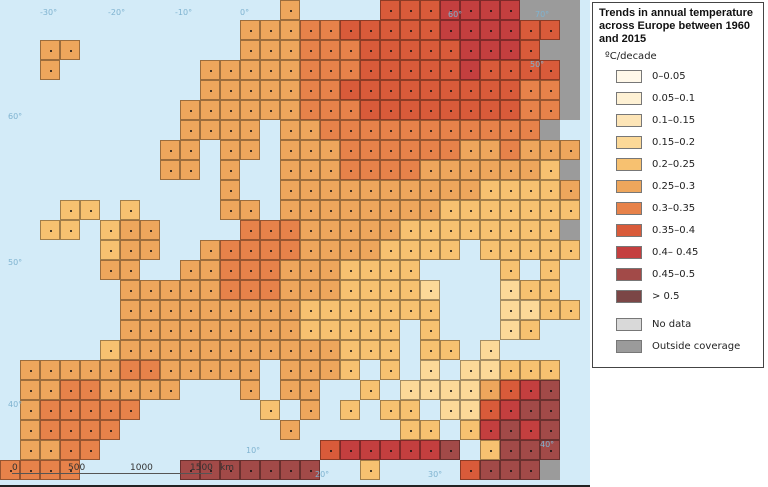  Describe the element at coordinates (678, 98) in the screenshot. I see `legend-item: 0.05–0.1` at that location.